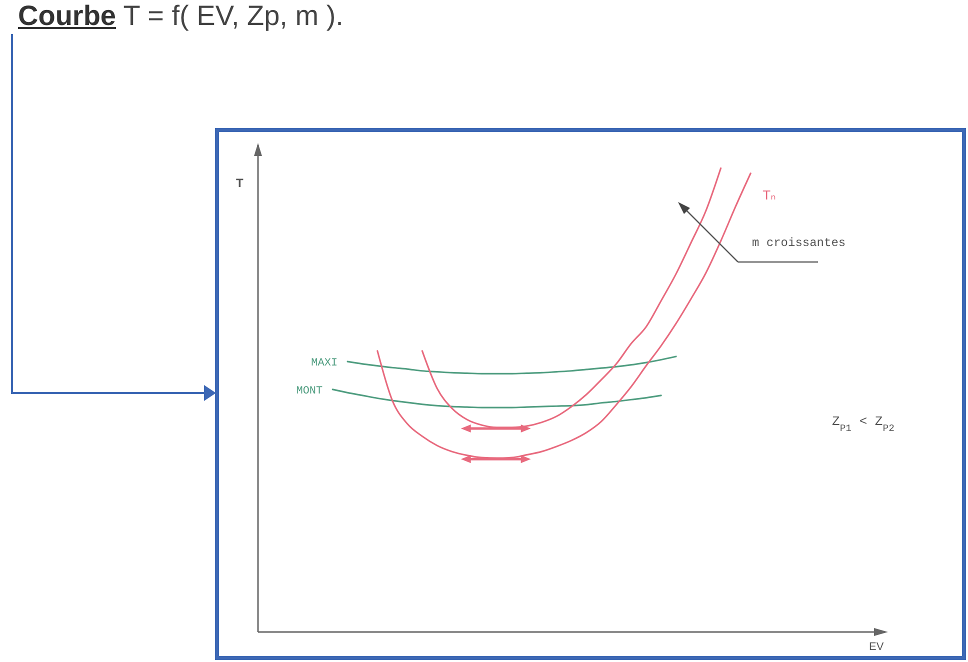 Image resolution: width=968 pixels, height=662 pixels. What do you see at coordinates (769, 194) in the screenshot?
I see `series-label: Tₙ` at bounding box center [769, 194].